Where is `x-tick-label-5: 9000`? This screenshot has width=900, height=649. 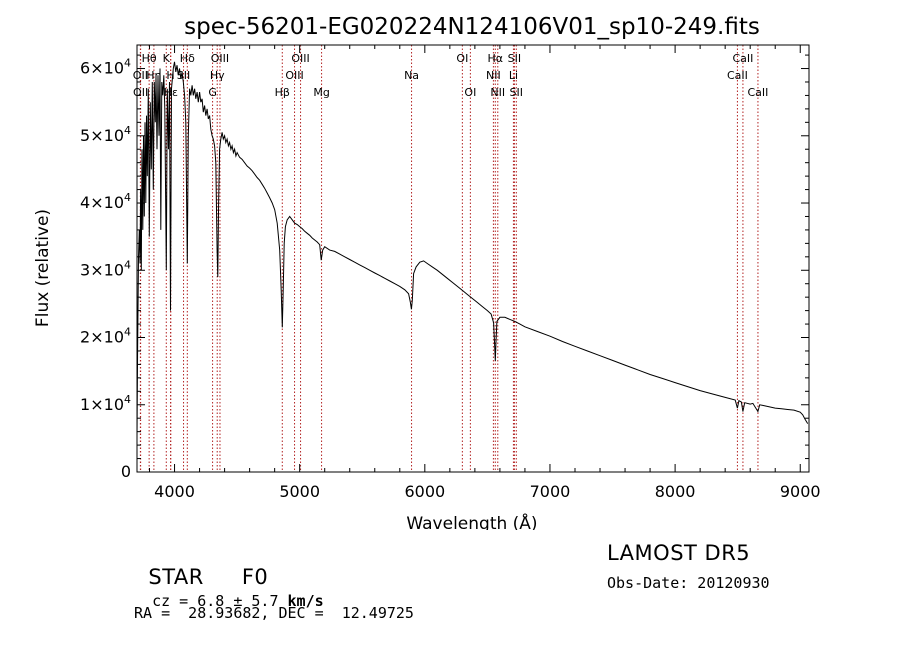
x-tick-label-5: 9000 is located at coordinates (800, 491).